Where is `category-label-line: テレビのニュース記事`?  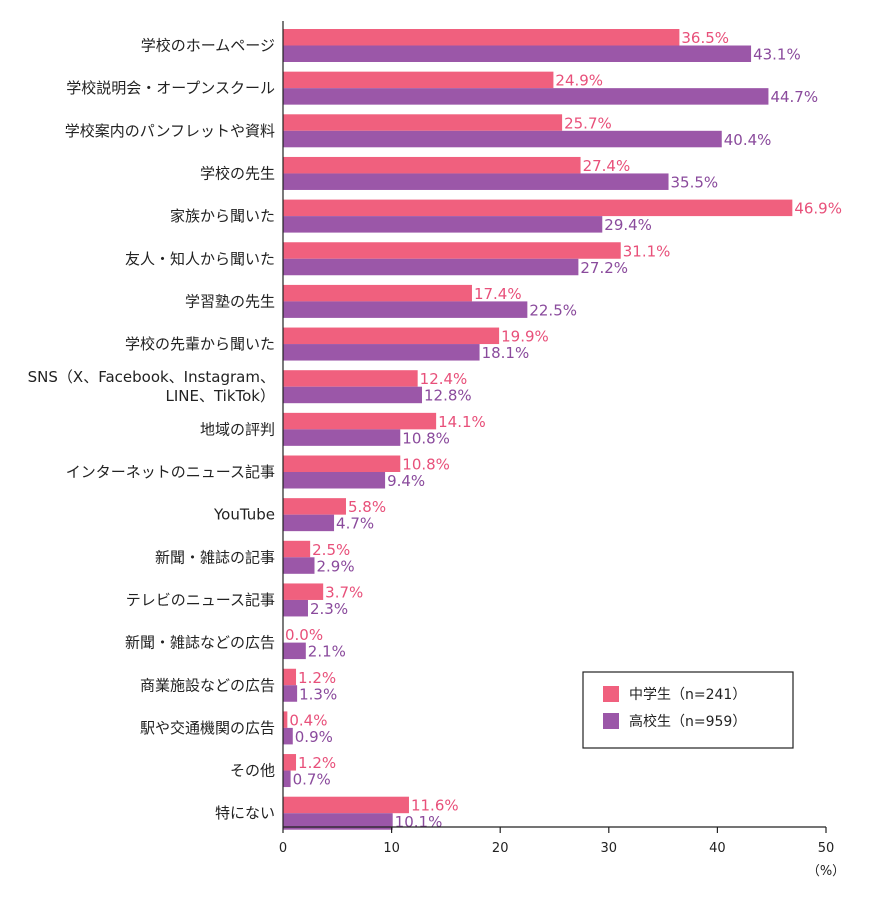 category-label-line: テレビのニュース記事 is located at coordinates (200, 600).